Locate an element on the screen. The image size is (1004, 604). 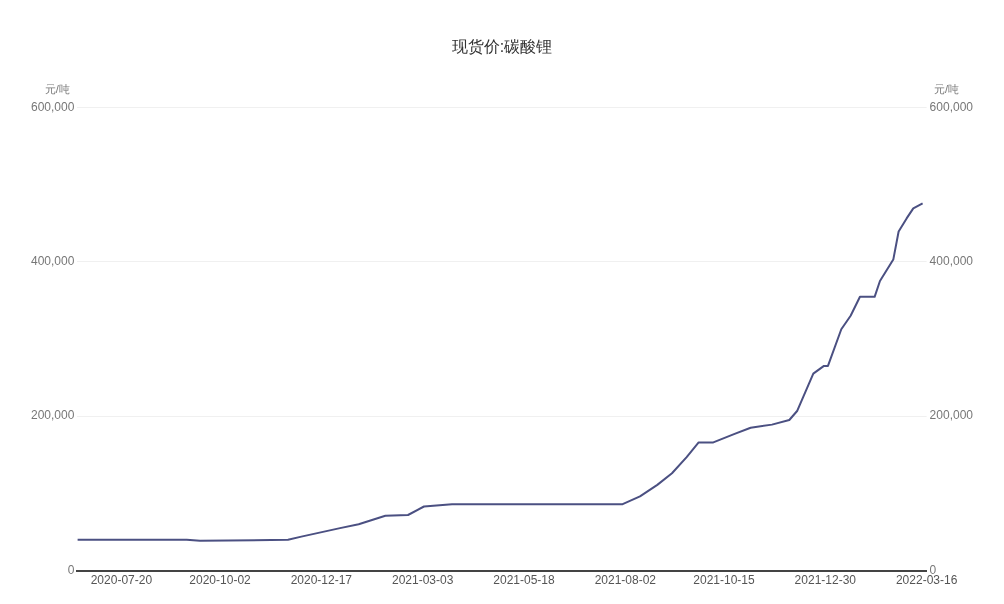
y-axis-title: 元/吨 is located at coordinates (57, 89).